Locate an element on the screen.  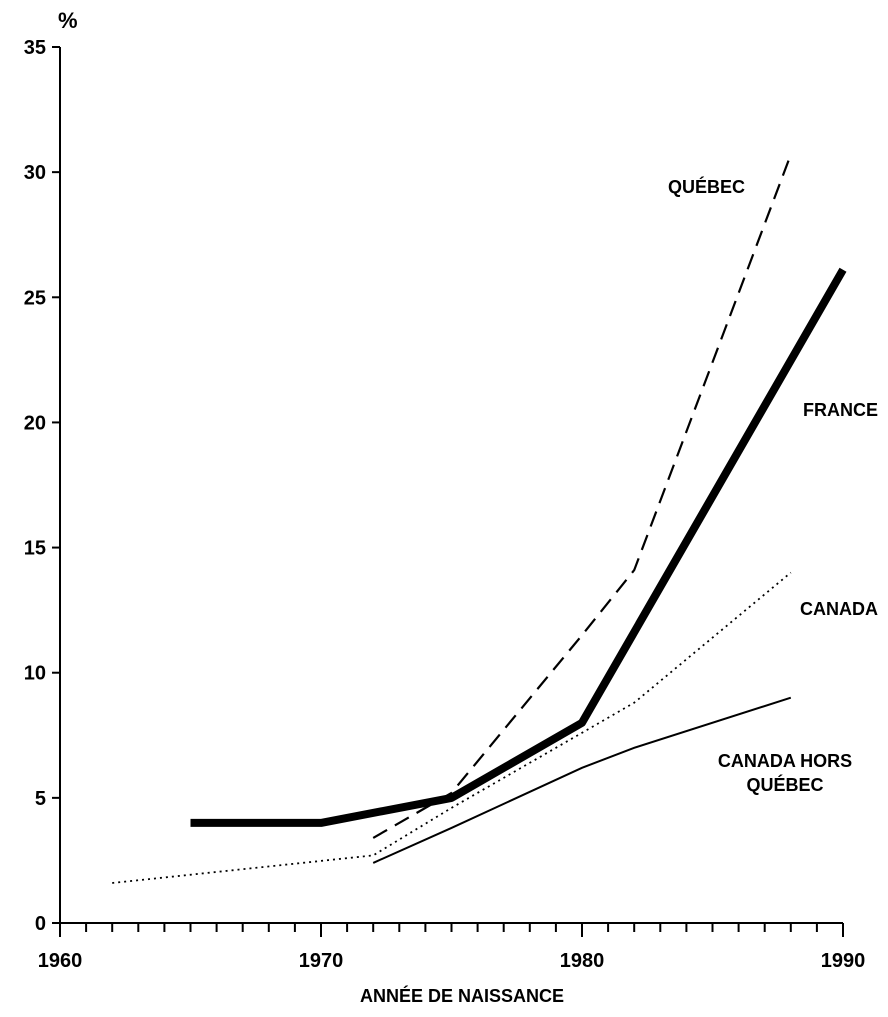
y-tick-label: 5 is located at coordinates (40, 799).